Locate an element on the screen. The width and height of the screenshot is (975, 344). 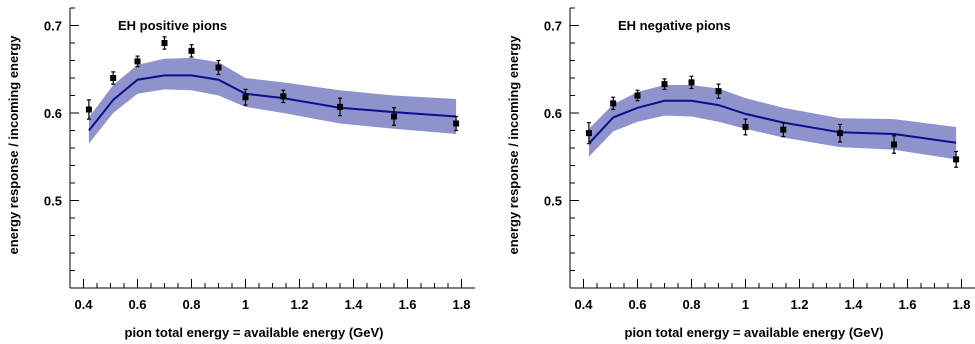
plot-title: EH positive pions is located at coordinates (172, 25).